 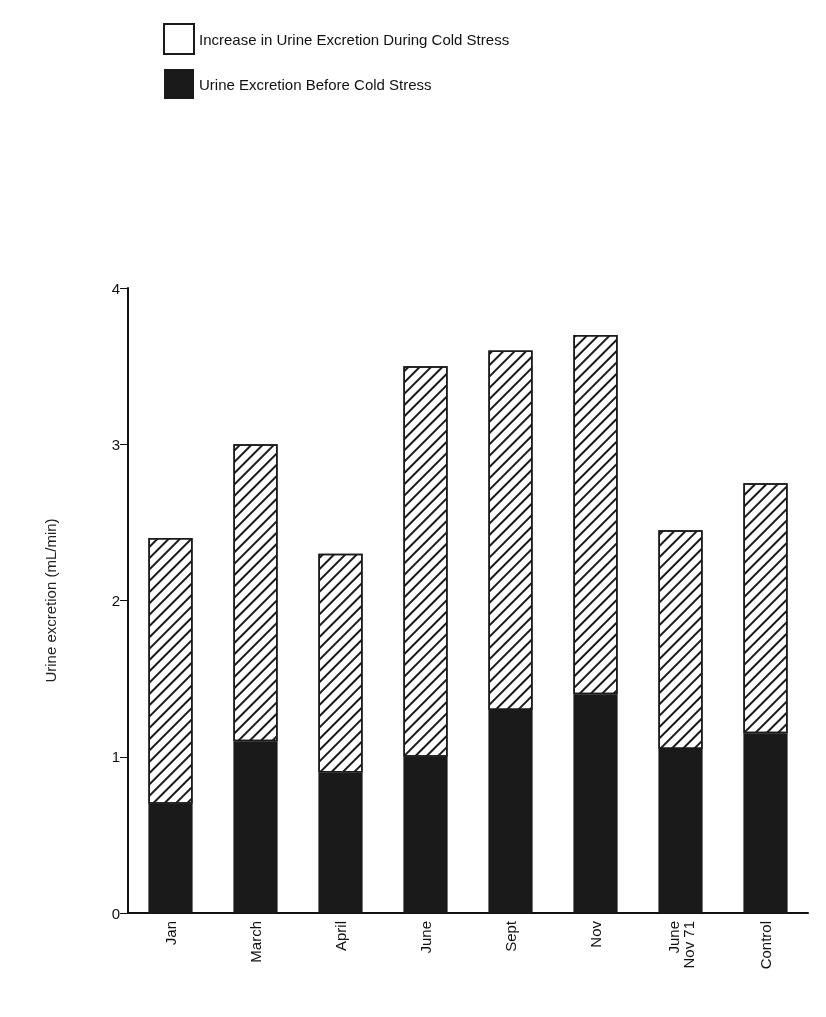 I want to click on legend-label: Increase in Urine Excretion During Cold Stress, so click(x=354, y=39).